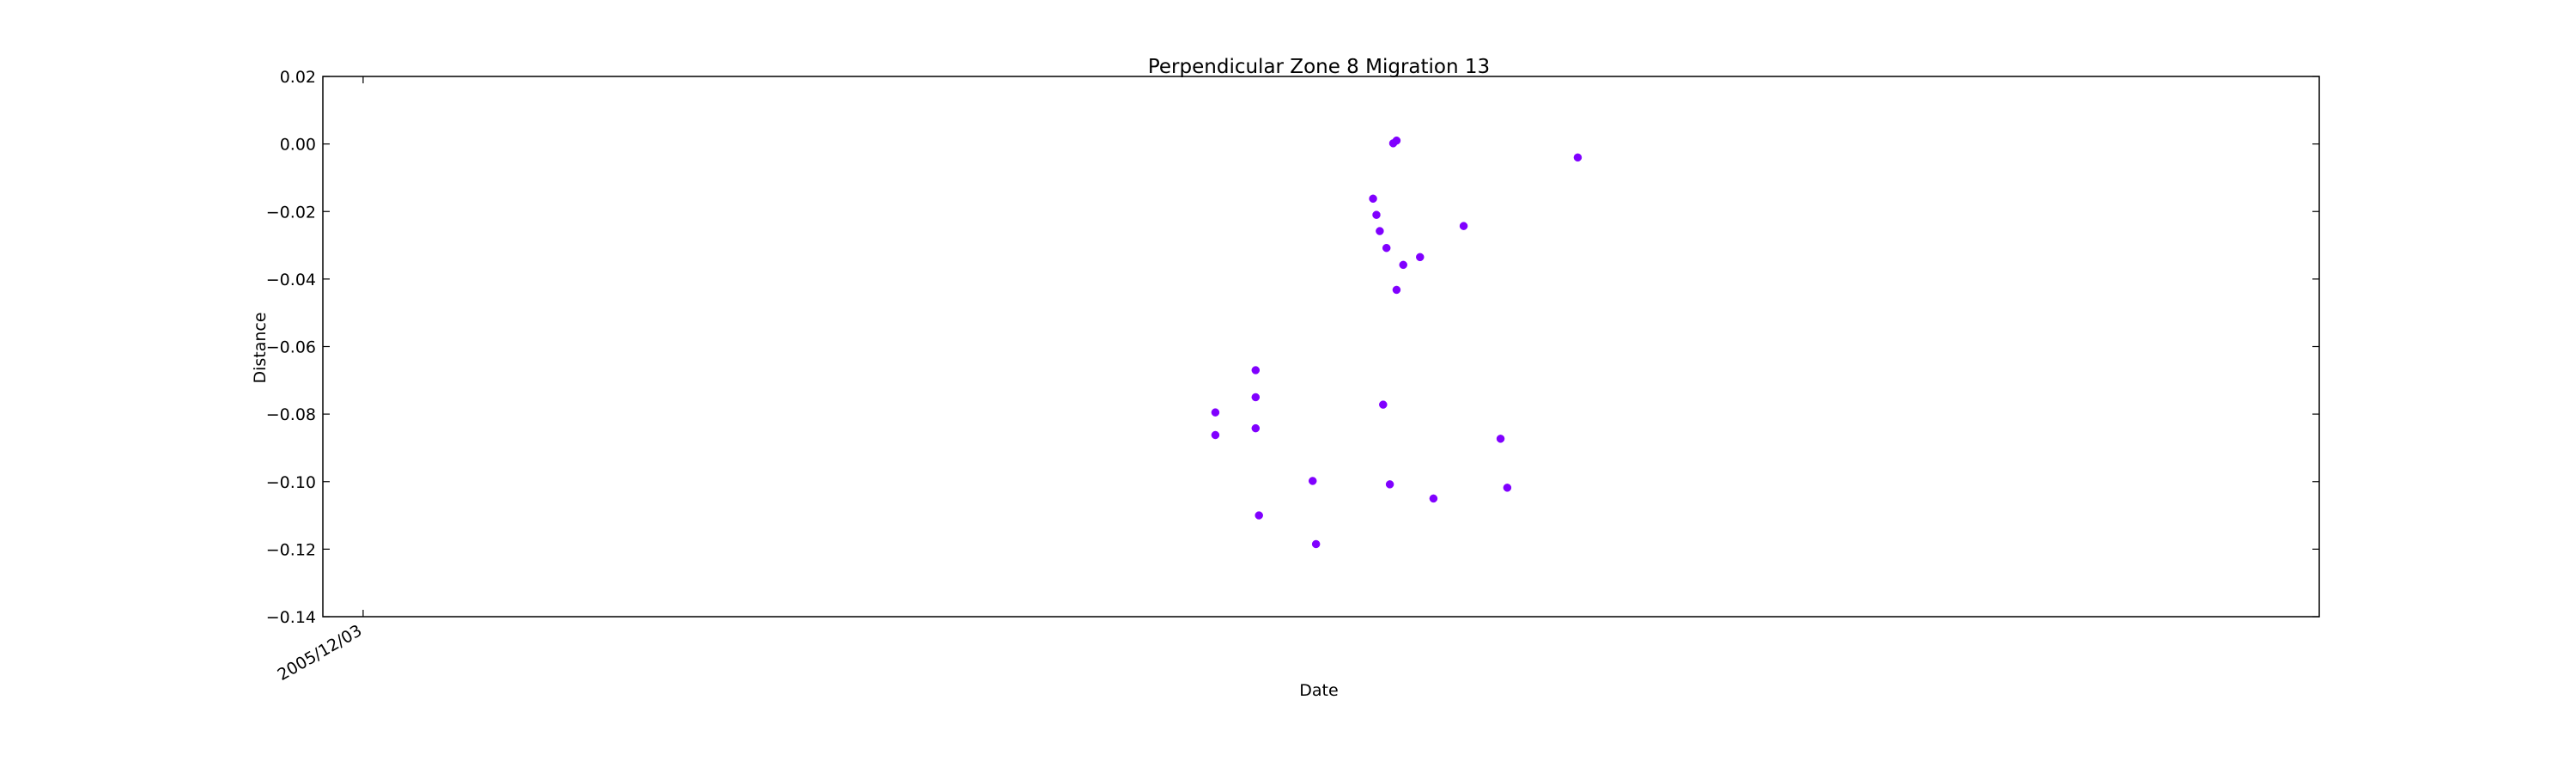 The image size is (2576, 773). What do you see at coordinates (1319, 67) in the screenshot?
I see `chart-title: Perpendicular Zone 8 Migration 13` at bounding box center [1319, 67].